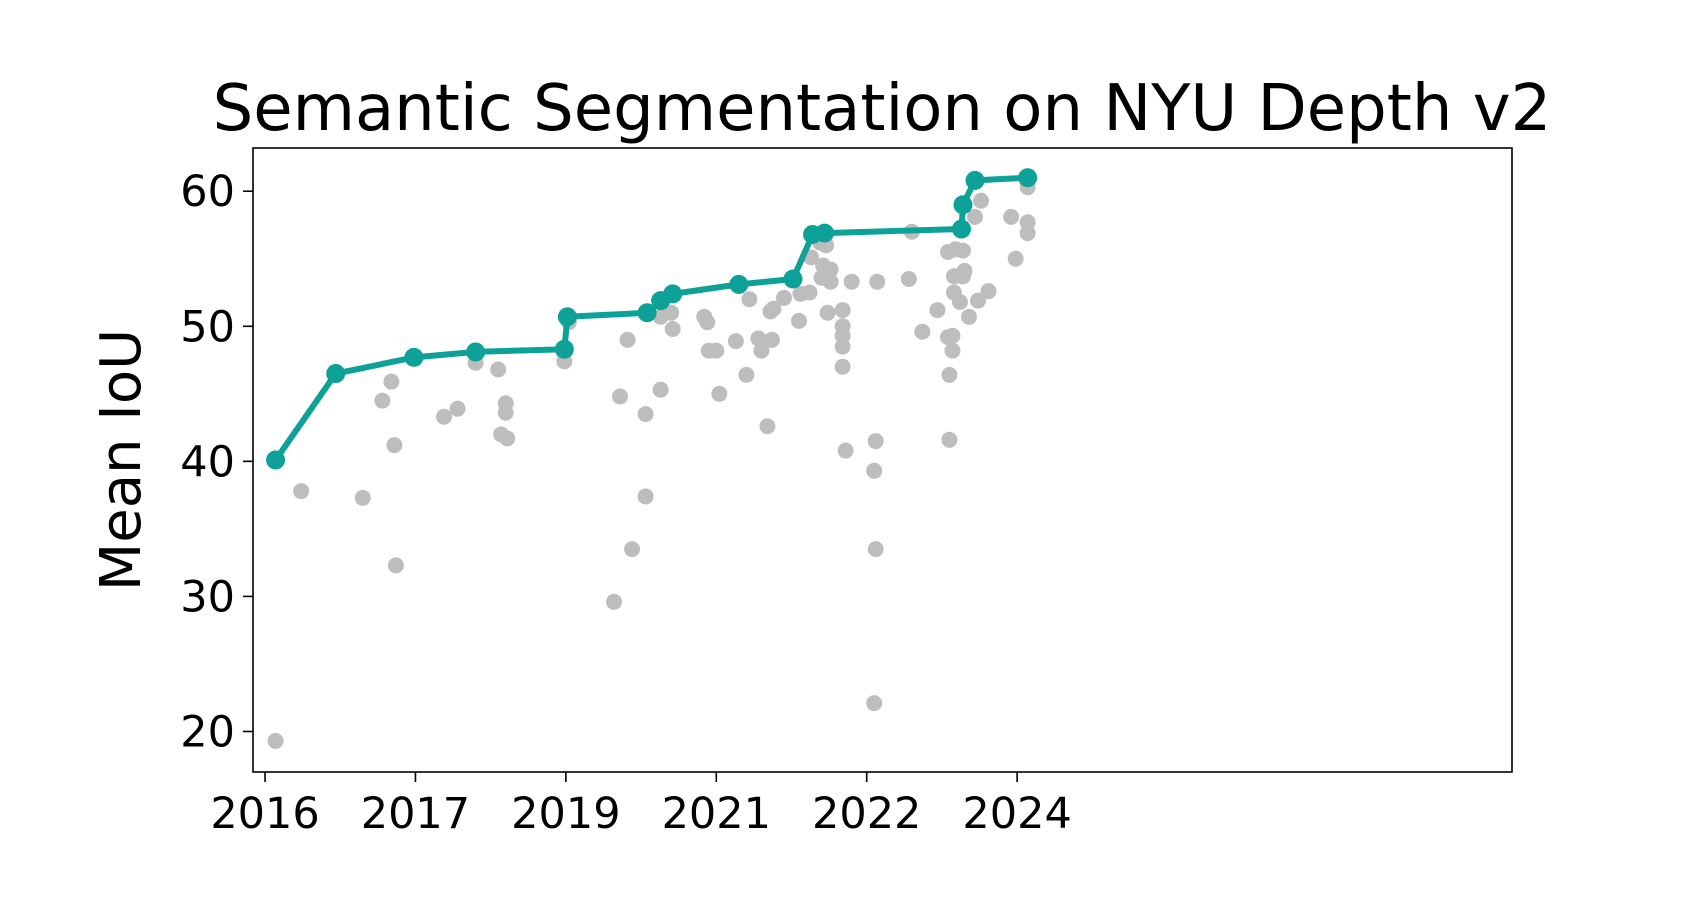 The width and height of the screenshot is (1700, 900). What do you see at coordinates (207, 462) in the screenshot?
I see `y-tick-label: 40` at bounding box center [207, 462].